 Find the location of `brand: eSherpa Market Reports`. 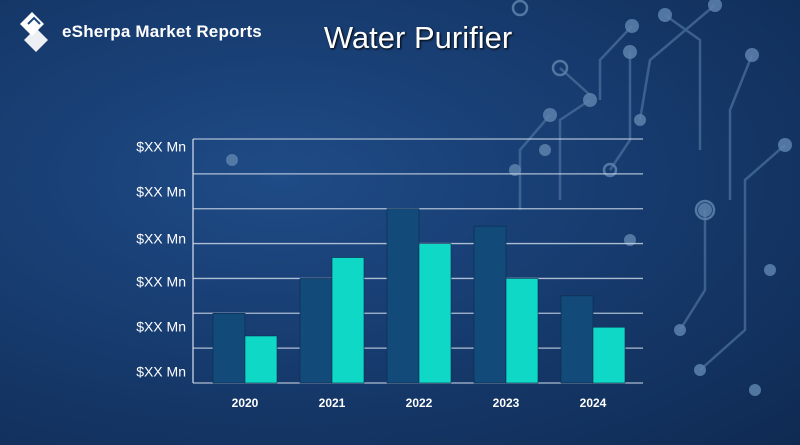

brand: eSherpa Market Reports is located at coordinates (136, 32).